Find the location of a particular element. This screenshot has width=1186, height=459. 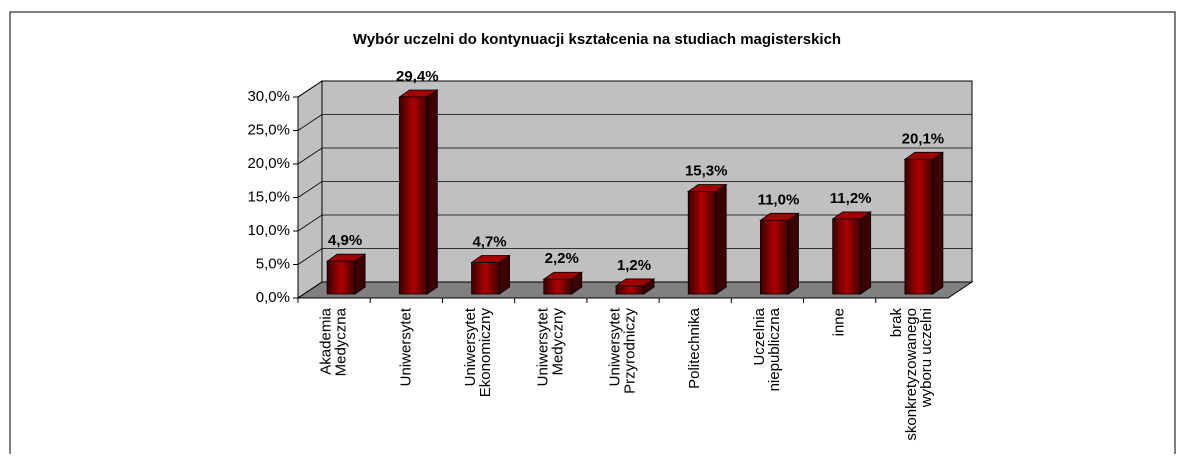

x-tick-label-line: skonkretyzowanego is located at coordinates (911, 374).